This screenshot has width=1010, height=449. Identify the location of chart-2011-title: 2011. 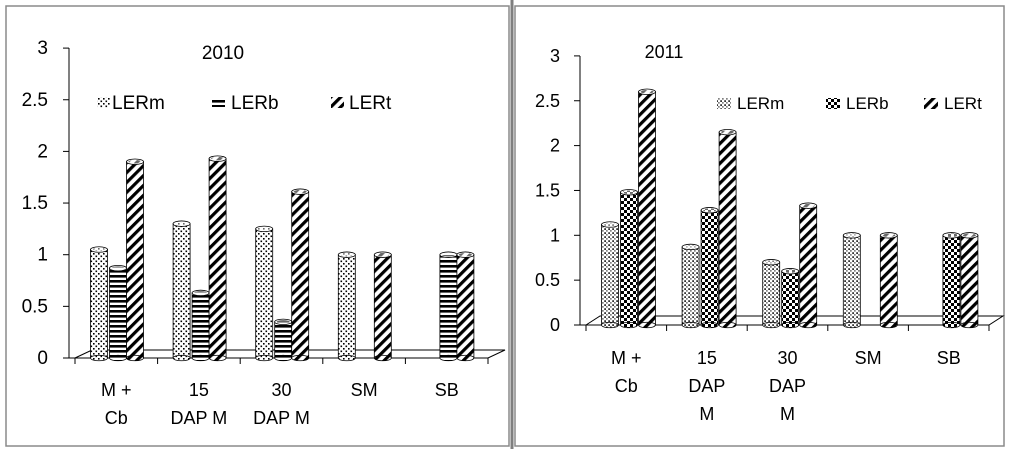
(664, 52).